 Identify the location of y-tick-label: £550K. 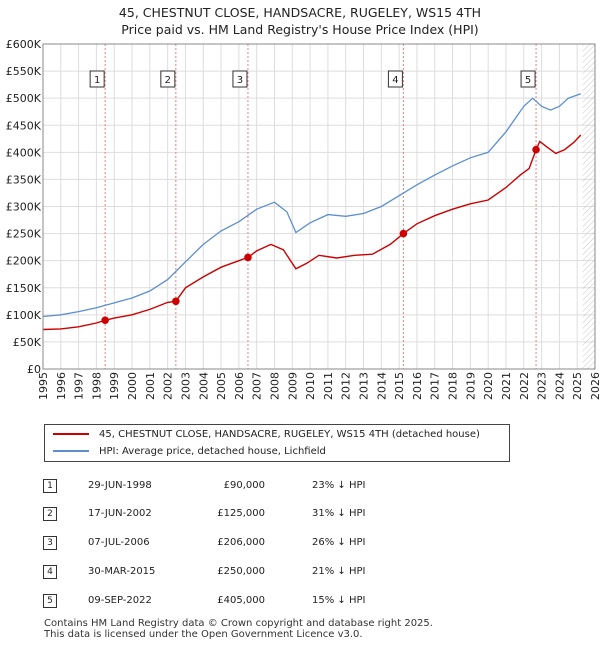
(24, 71).